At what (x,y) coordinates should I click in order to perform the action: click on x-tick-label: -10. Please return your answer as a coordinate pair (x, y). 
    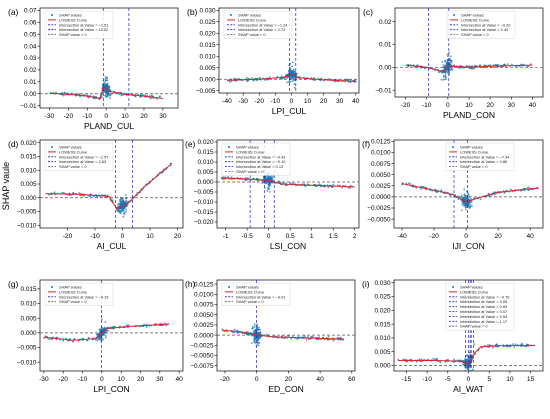
    Looking at the image, I should click on (276, 101).